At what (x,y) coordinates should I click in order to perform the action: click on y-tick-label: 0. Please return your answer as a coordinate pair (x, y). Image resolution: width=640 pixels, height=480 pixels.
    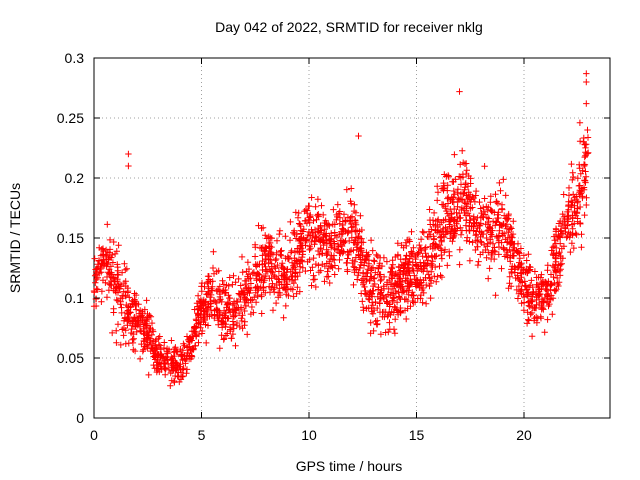
    Looking at the image, I should click on (80, 418).